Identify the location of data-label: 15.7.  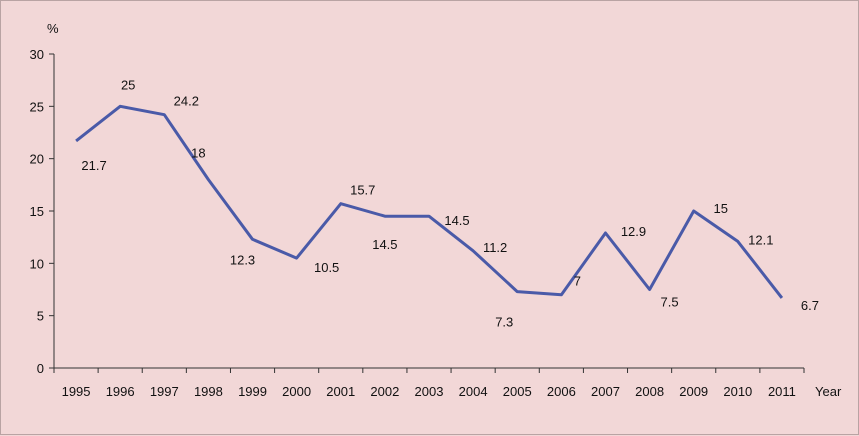
(362, 190).